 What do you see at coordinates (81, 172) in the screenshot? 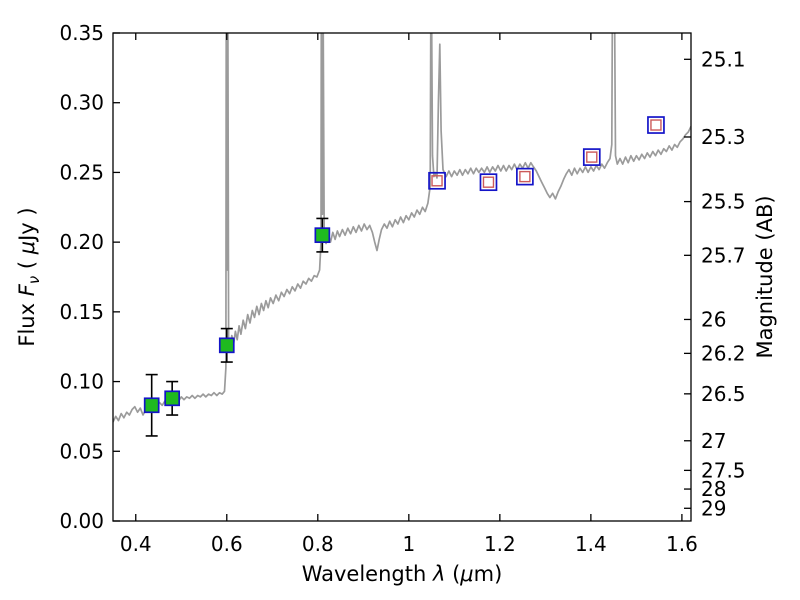
I see `y-tick-label-left: 0.25` at bounding box center [81, 172].